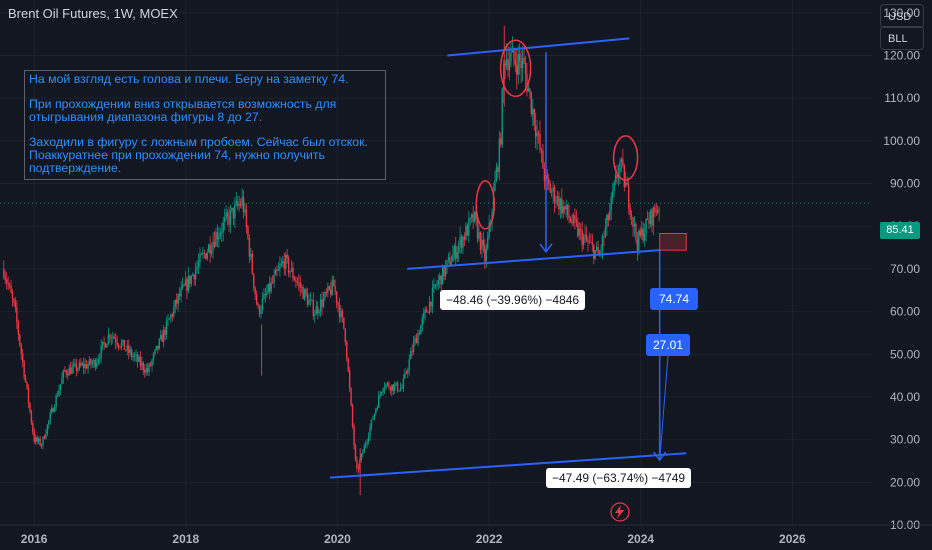  I want to click on x-tick-label: 2024, so click(640, 539).